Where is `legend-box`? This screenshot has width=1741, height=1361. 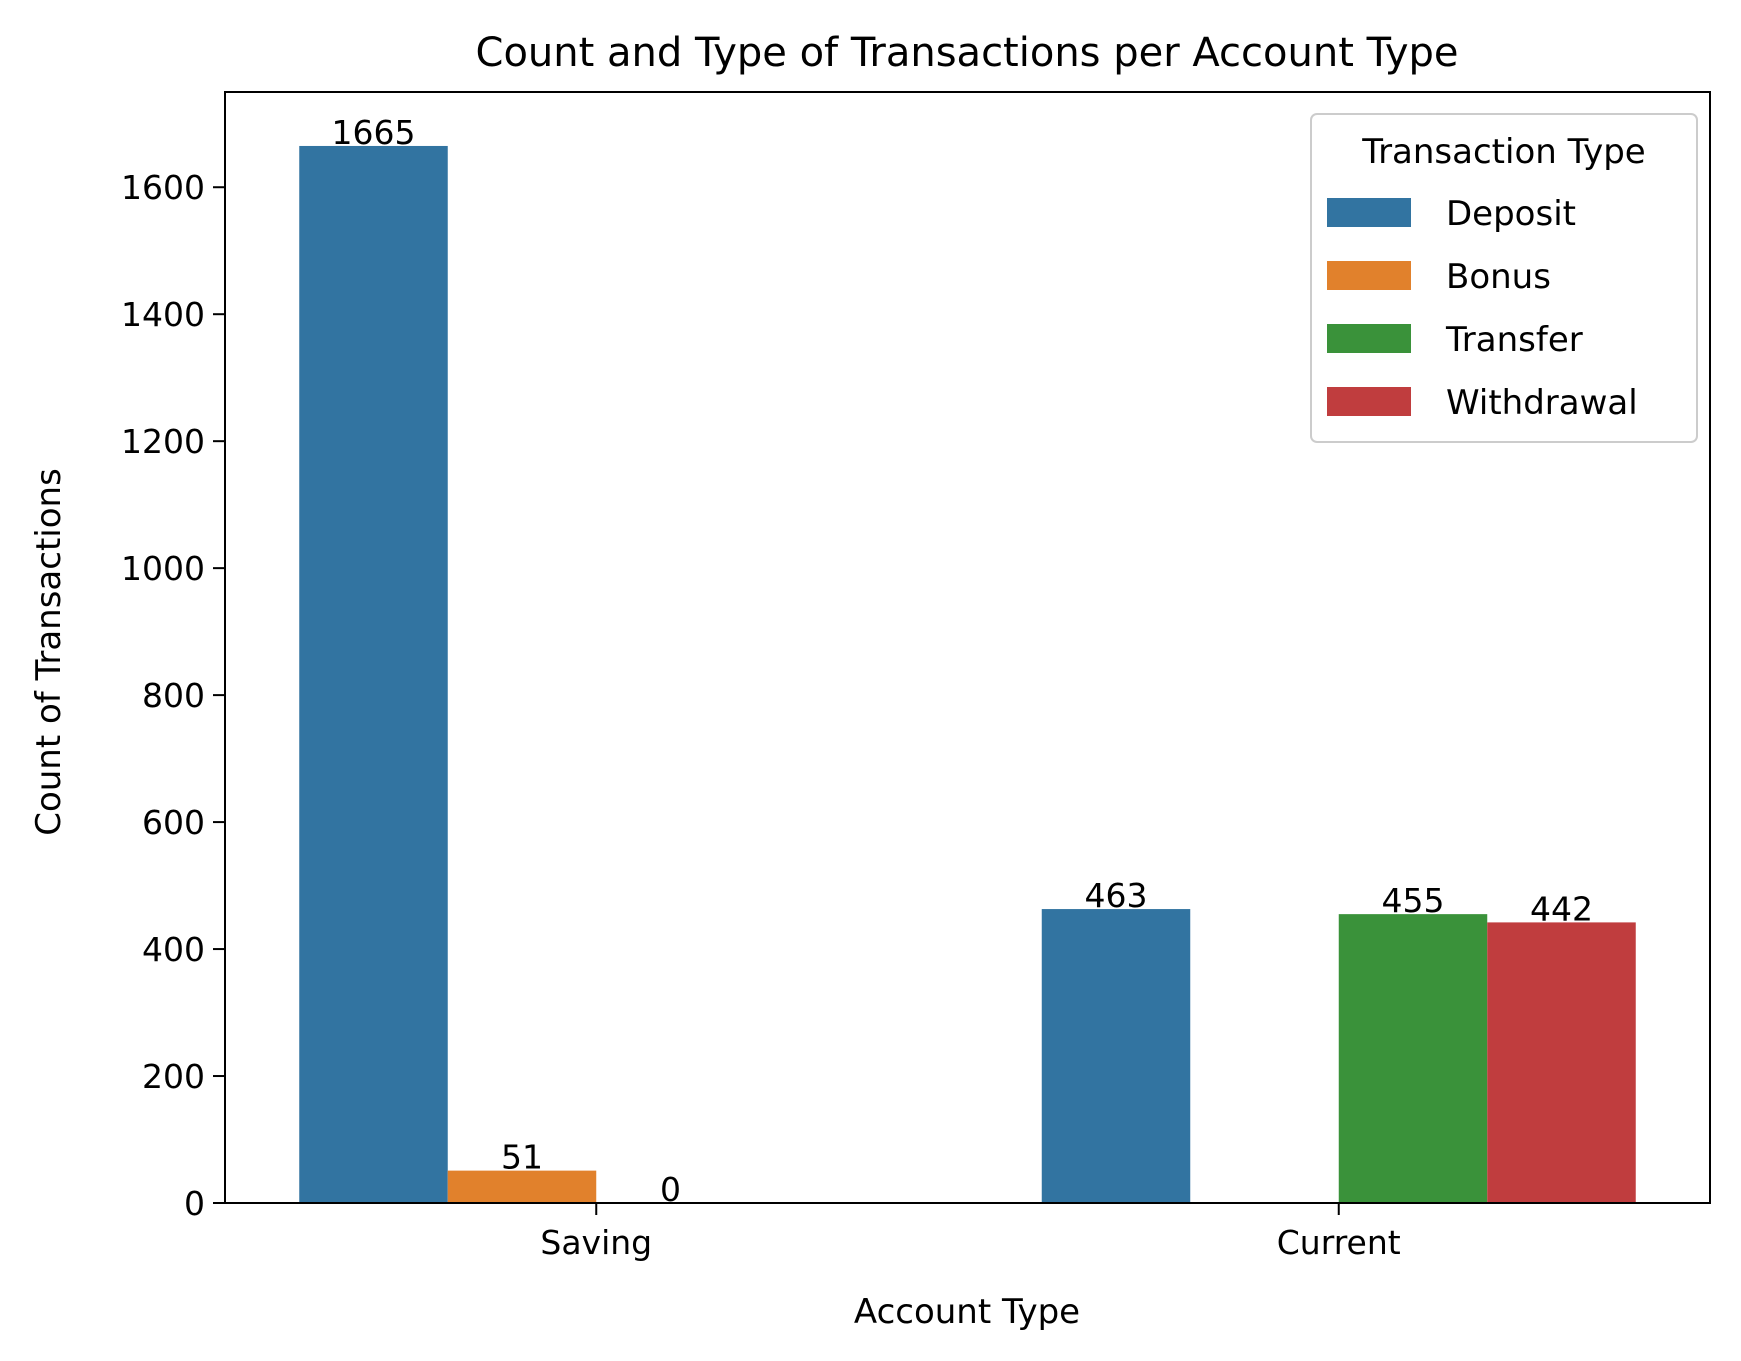
legend-box is located at coordinates (1504, 278).